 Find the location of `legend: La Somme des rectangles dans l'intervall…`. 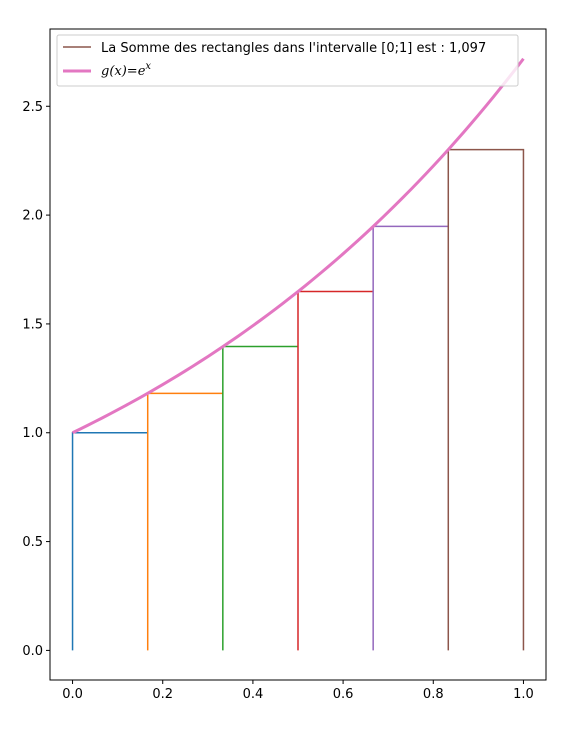

legend: La Somme des rectangles dans l'intervall… is located at coordinates (287, 60).